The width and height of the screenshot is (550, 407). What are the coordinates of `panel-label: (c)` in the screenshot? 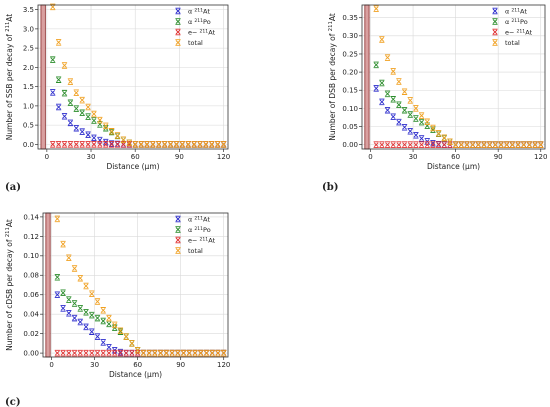 It's located at (13, 402).